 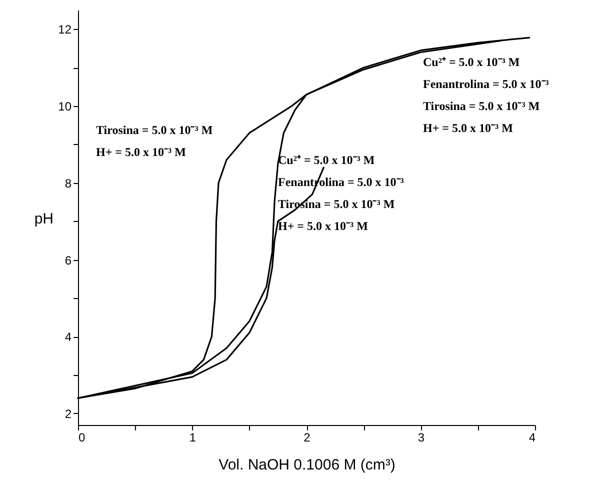 I want to click on x-axis-title: Vol. NaOH 0.1006 M (cm³), so click(x=307, y=465).